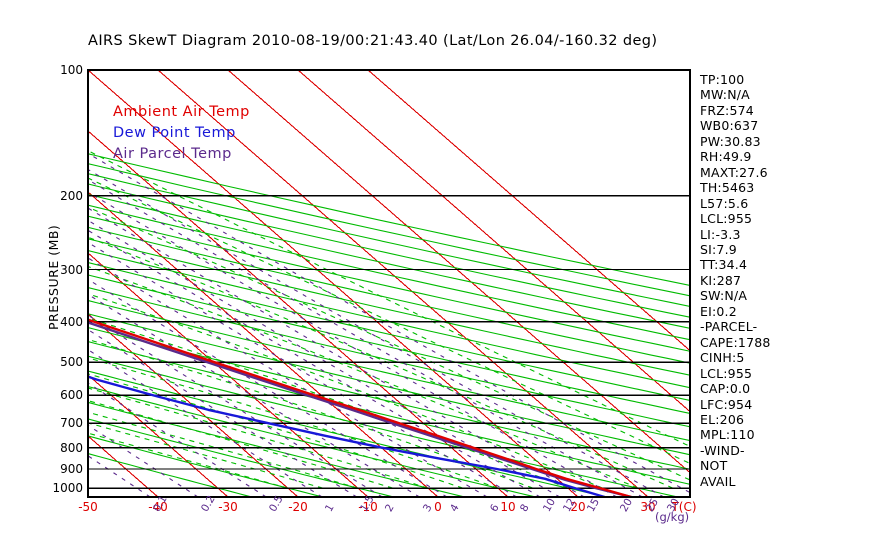 The image size is (870, 560). What do you see at coordinates (718, 249) in the screenshot?
I see `sounding-index: SI:7.9` at bounding box center [718, 249].